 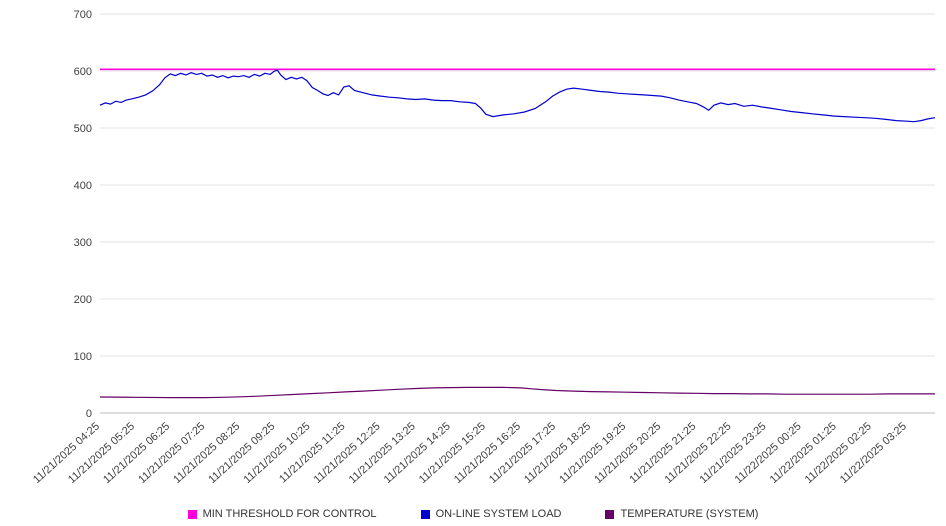 What do you see at coordinates (289, 514) in the screenshot?
I see `legend-label: MIN THRESHOLD FOR CONTROL` at bounding box center [289, 514].